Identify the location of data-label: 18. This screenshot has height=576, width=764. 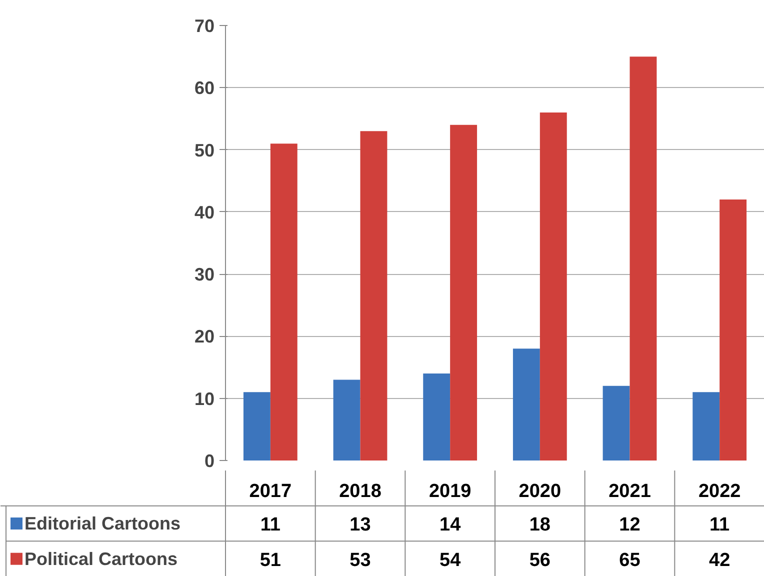
(539, 525).